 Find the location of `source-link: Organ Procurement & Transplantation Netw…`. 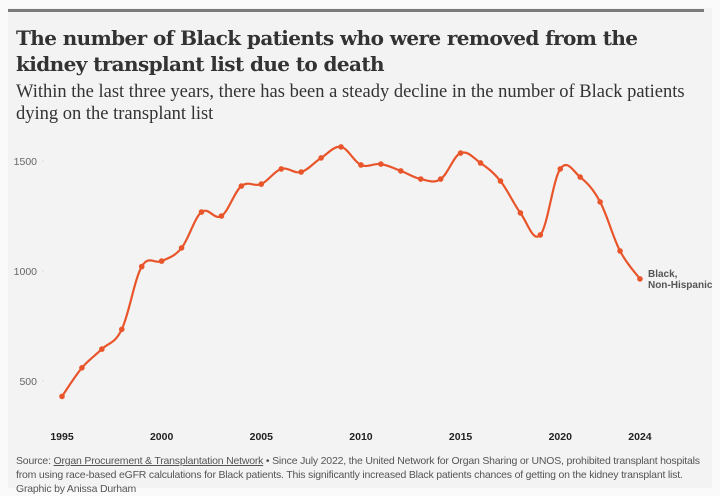

source-link: Organ Procurement & Transplantation Netw… is located at coordinates (158, 461).